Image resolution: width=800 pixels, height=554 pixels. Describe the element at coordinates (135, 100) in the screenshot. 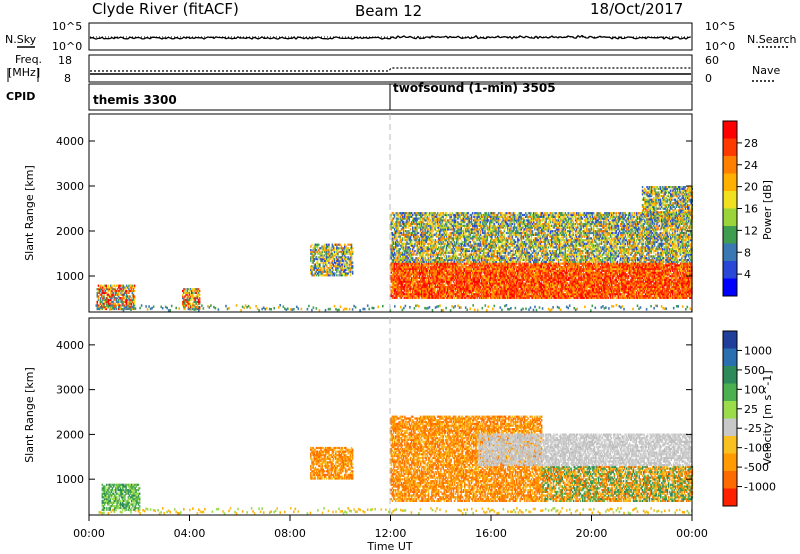

I see `cpid-entry-themis: themis 3300` at that location.